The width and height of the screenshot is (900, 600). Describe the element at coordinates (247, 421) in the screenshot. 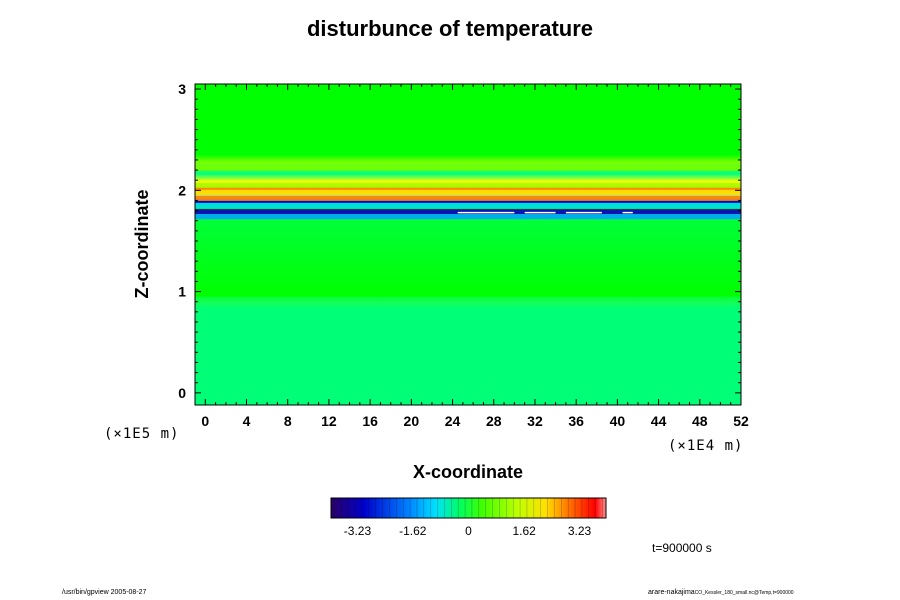

I see `x-tick-label: 4` at that location.